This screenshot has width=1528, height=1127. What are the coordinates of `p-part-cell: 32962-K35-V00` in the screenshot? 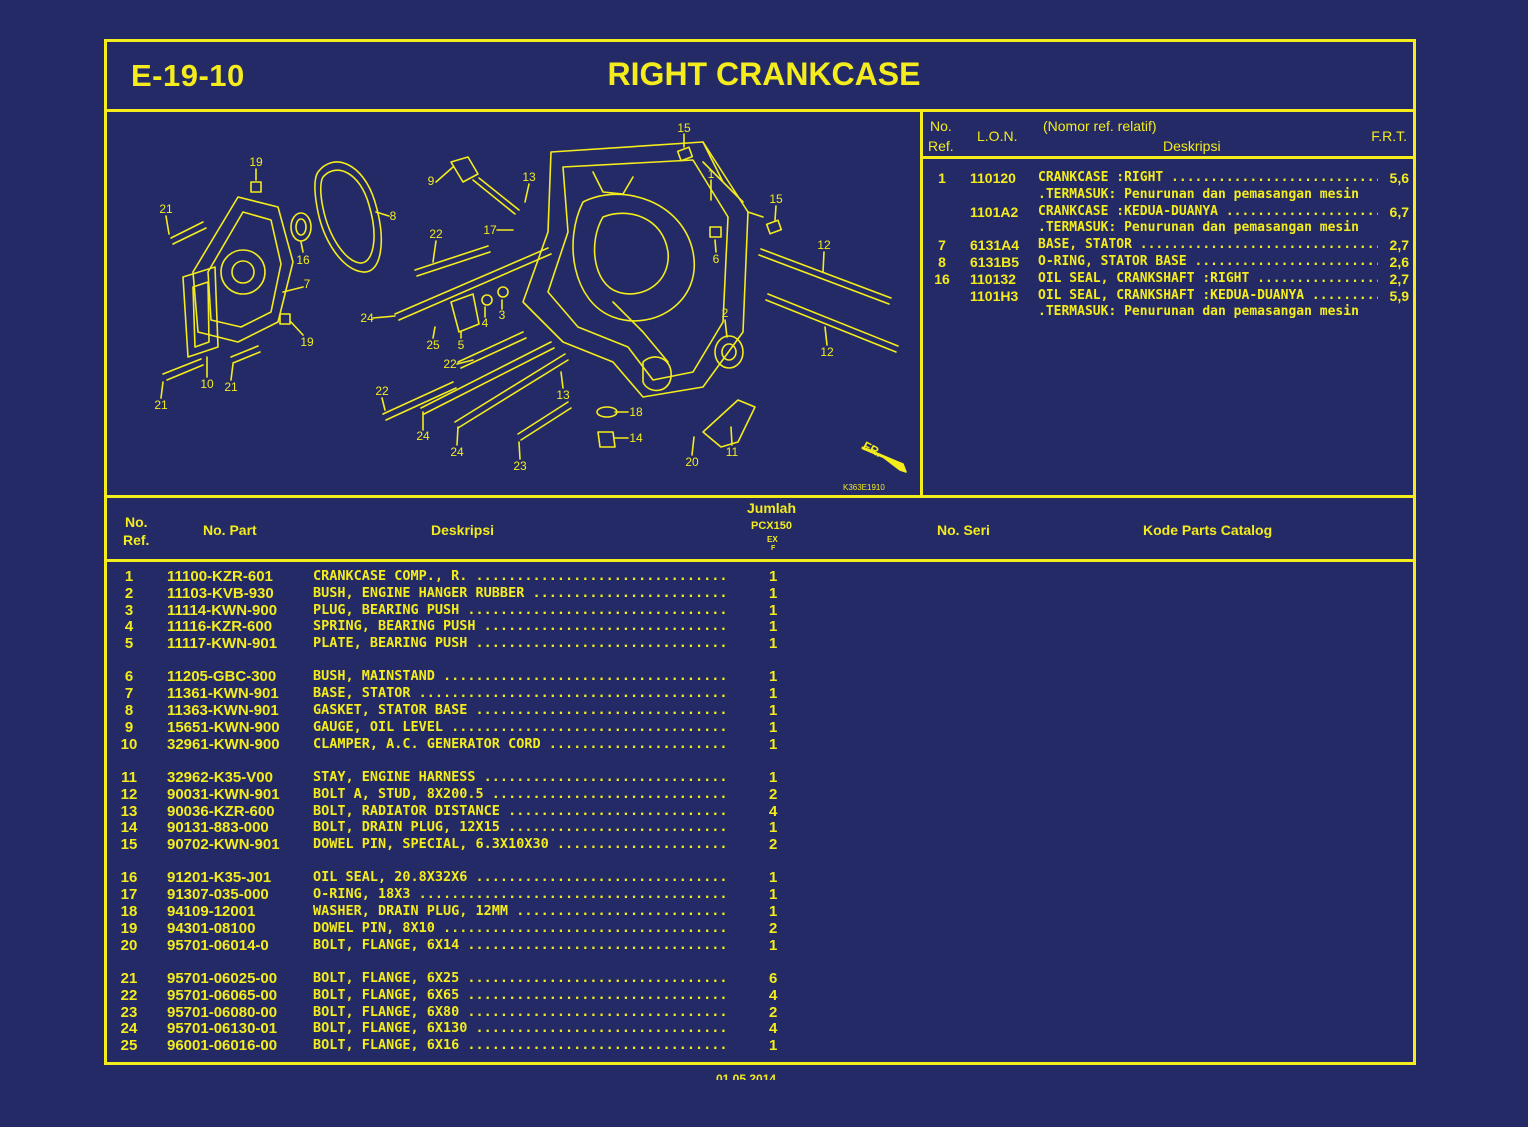 It's located at (220, 777).